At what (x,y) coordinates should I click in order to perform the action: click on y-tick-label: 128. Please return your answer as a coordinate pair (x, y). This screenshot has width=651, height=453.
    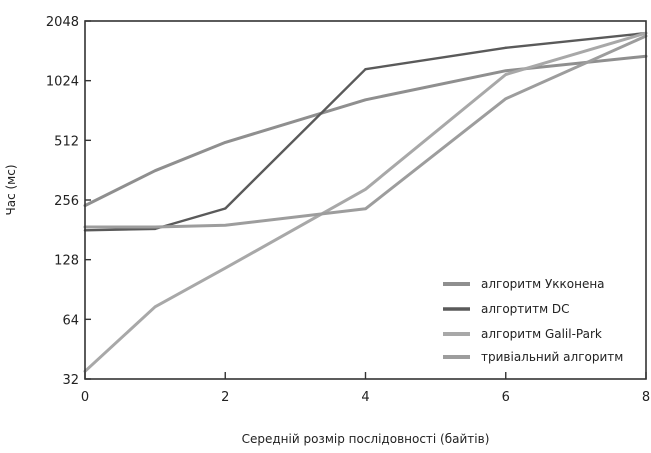
    Looking at the image, I should click on (66, 261).